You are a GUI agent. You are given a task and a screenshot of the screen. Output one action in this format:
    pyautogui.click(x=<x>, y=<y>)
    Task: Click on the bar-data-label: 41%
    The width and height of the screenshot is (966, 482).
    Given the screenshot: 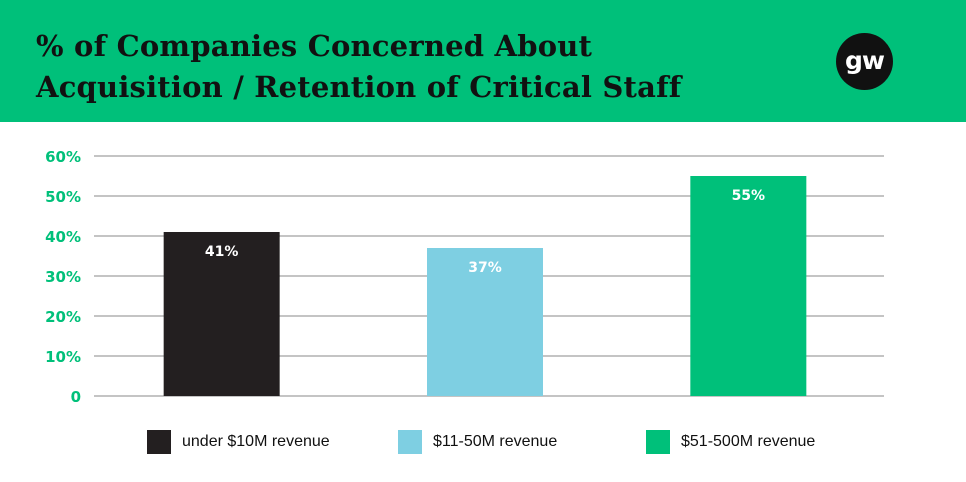 What is the action you would take?
    pyautogui.click(x=222, y=252)
    